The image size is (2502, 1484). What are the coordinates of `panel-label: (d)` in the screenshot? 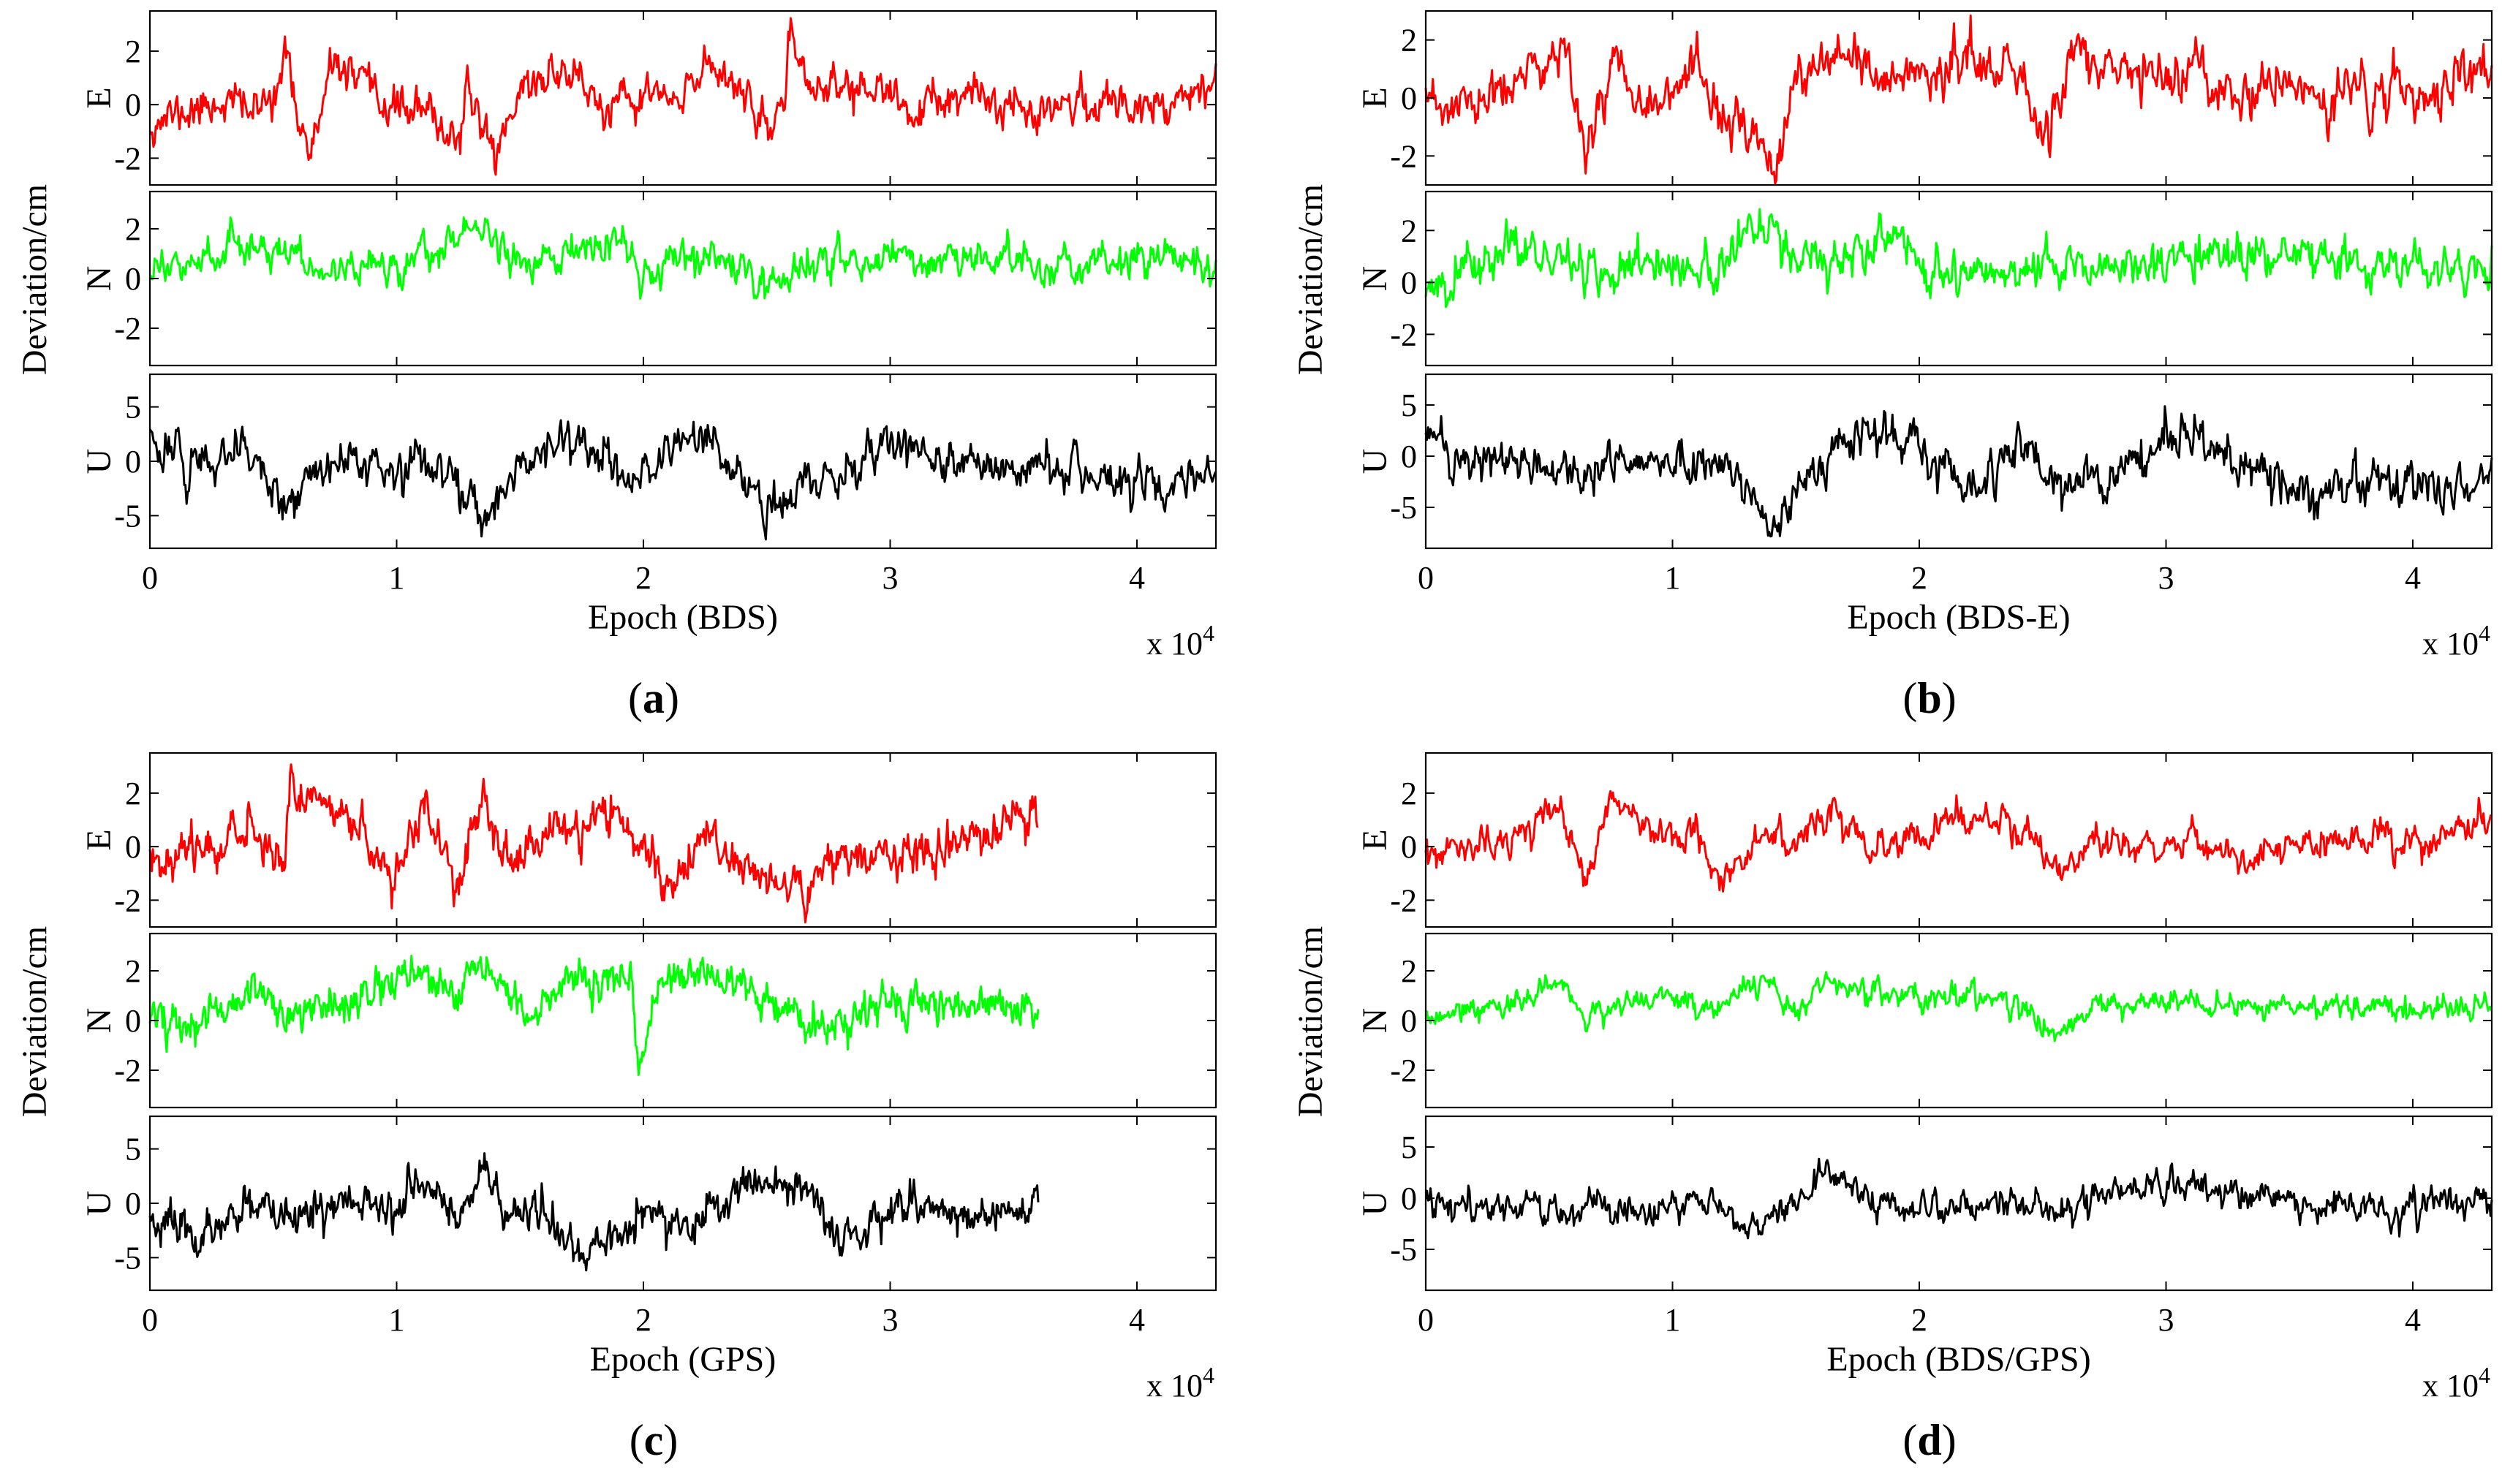 It's located at (1929, 1440).